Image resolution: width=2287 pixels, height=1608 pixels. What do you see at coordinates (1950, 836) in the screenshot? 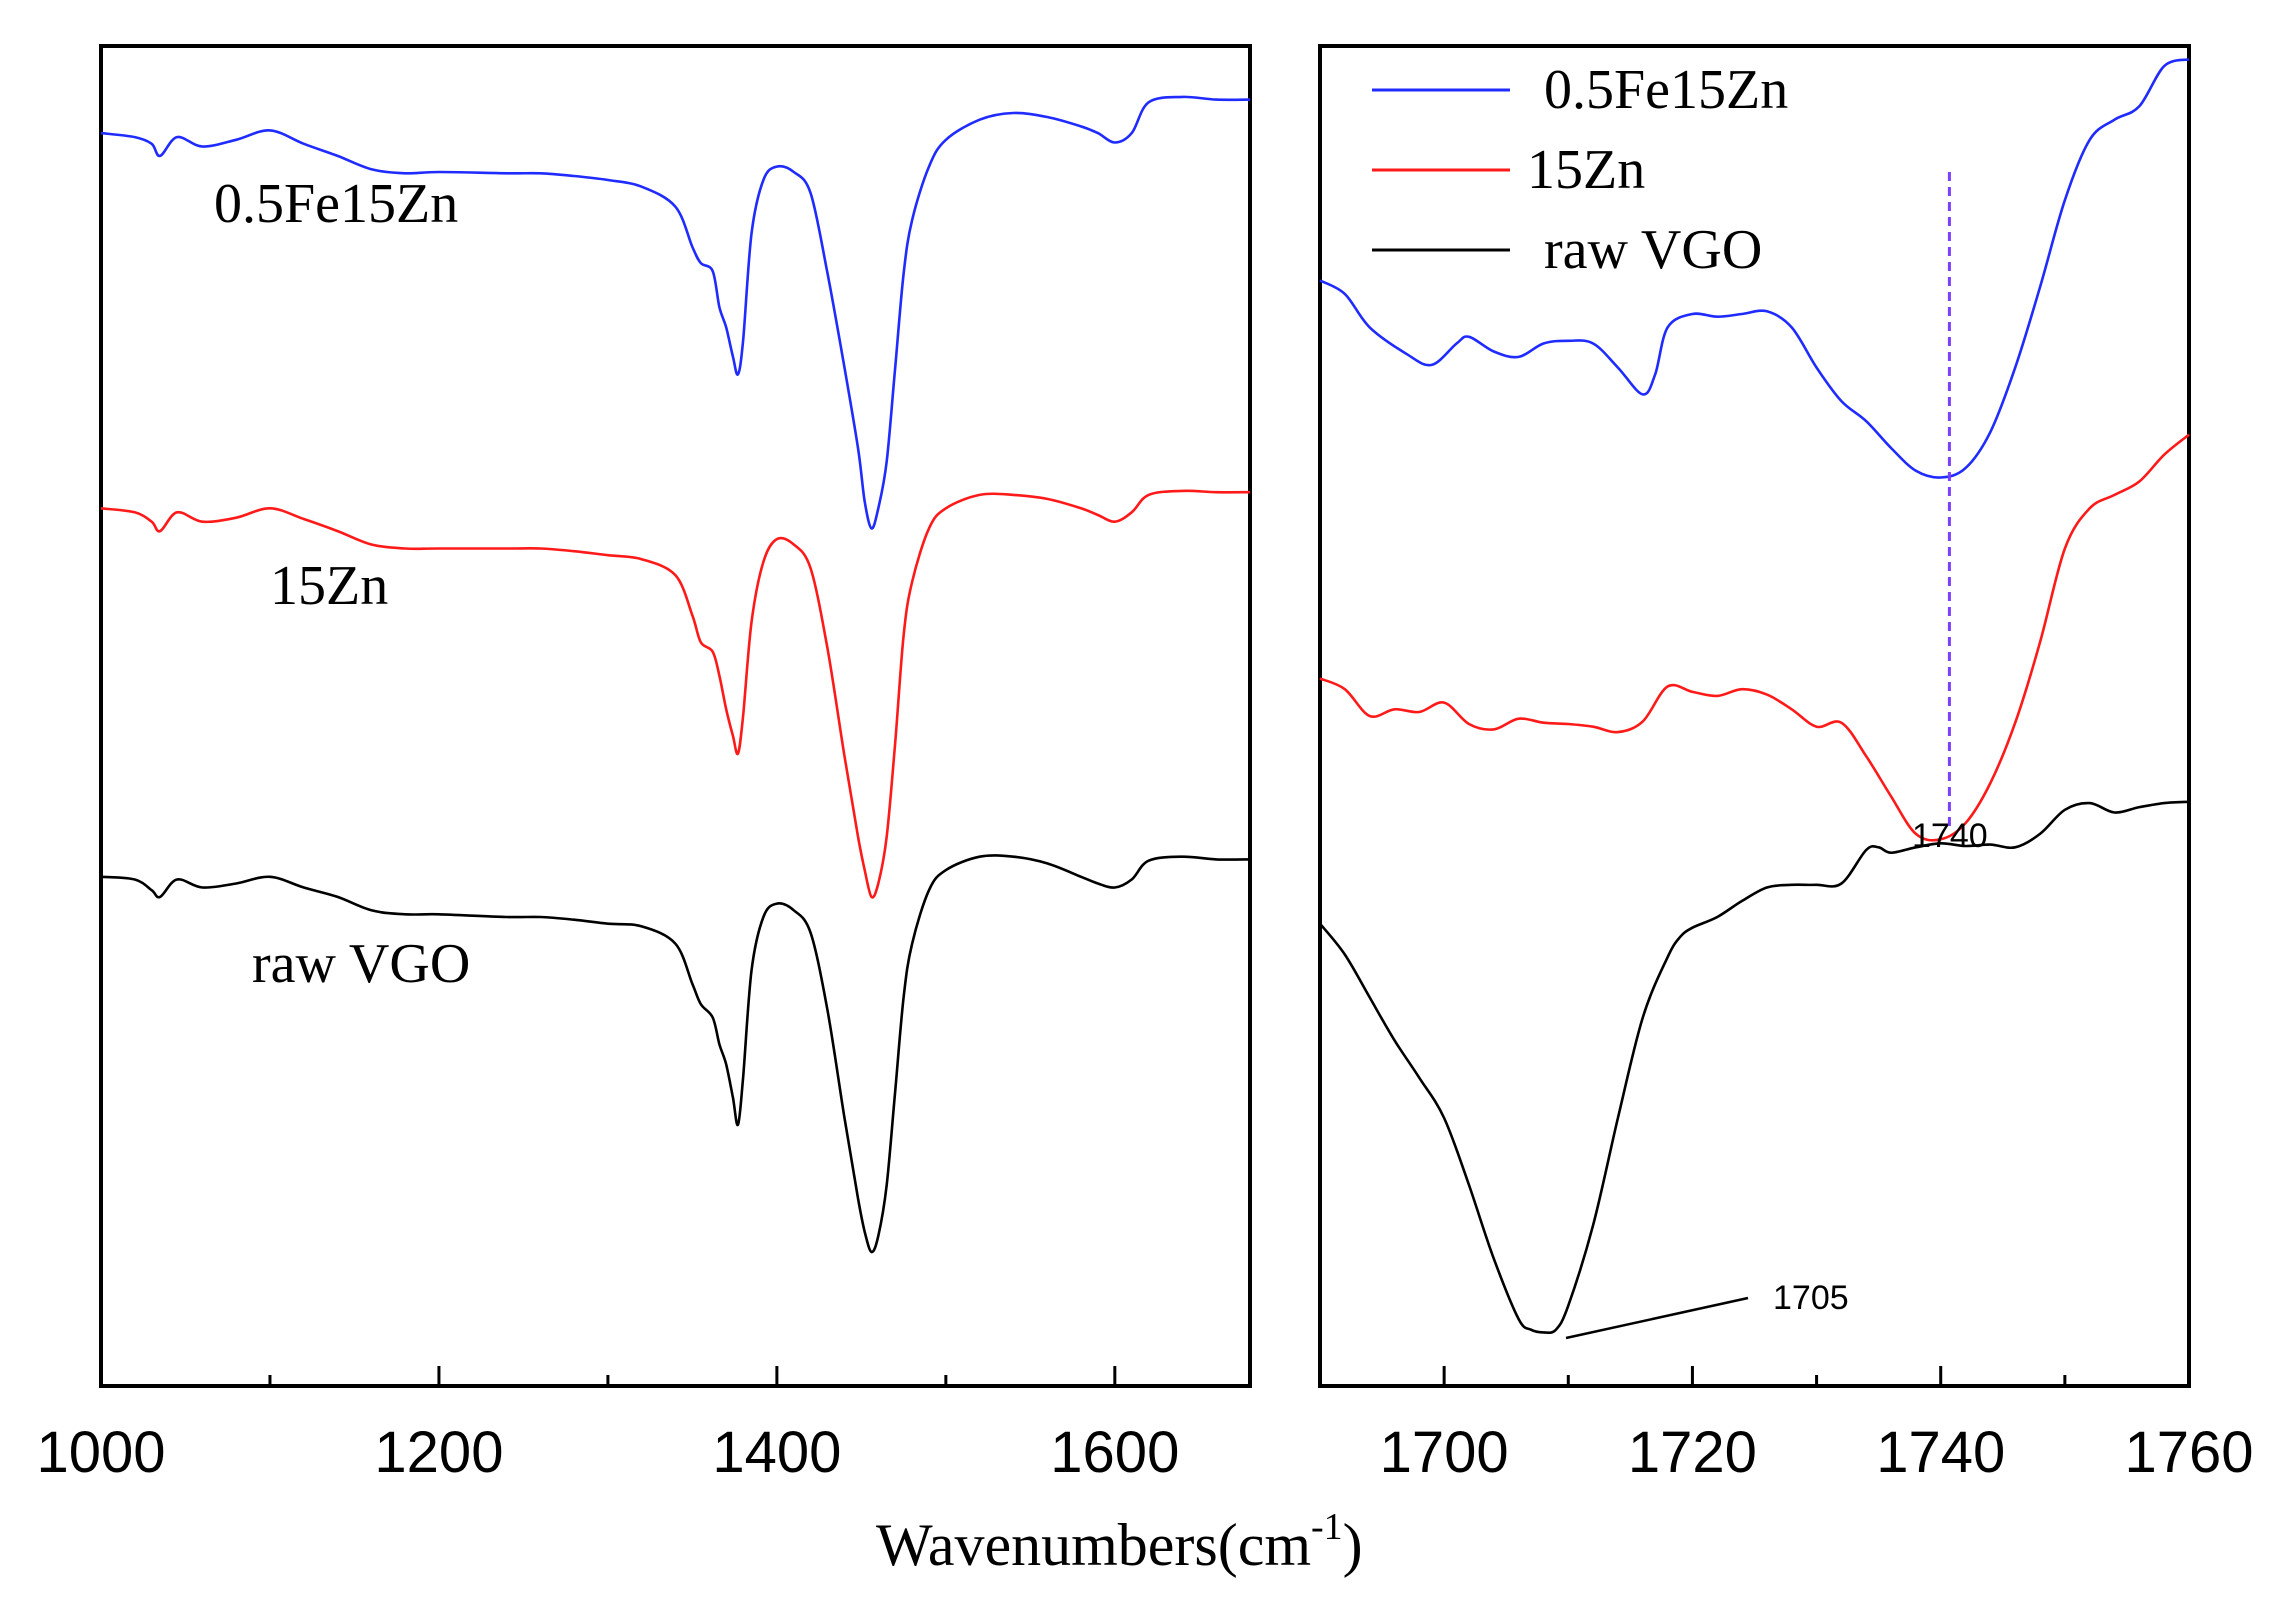
I see `annotation-1740: 1740` at bounding box center [1950, 836].